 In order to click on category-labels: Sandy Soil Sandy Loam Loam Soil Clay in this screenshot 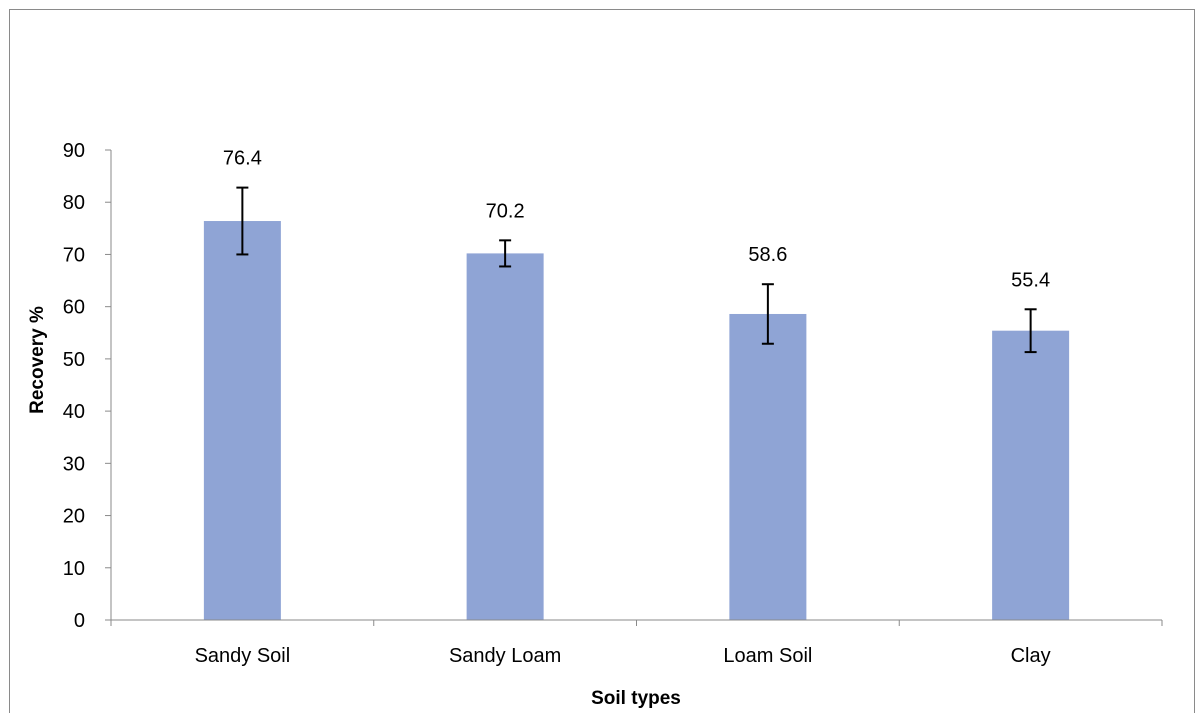, I will do `click(623, 656)`.